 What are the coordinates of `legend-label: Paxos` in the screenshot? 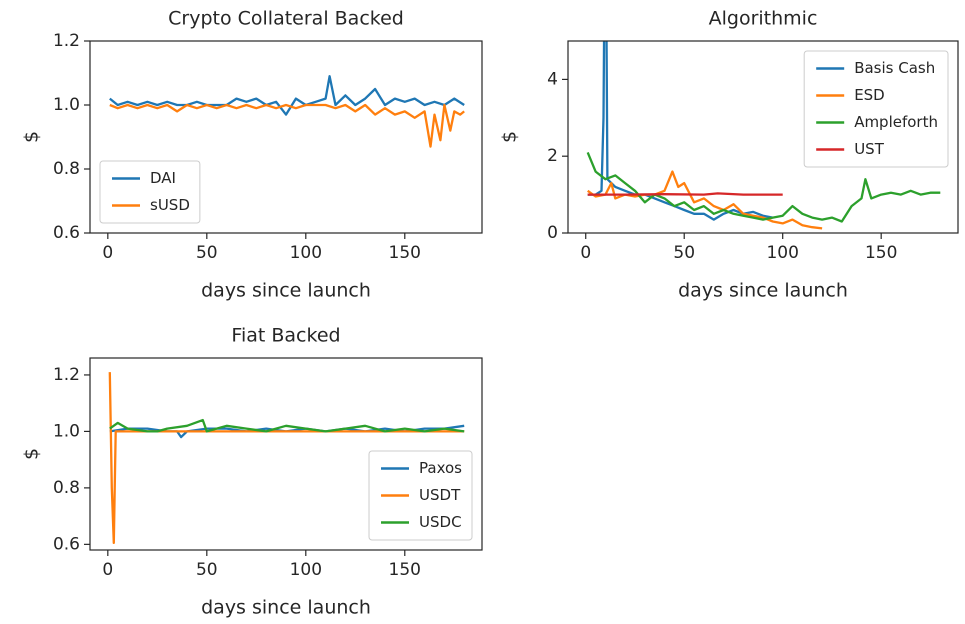 It's located at (440, 468).